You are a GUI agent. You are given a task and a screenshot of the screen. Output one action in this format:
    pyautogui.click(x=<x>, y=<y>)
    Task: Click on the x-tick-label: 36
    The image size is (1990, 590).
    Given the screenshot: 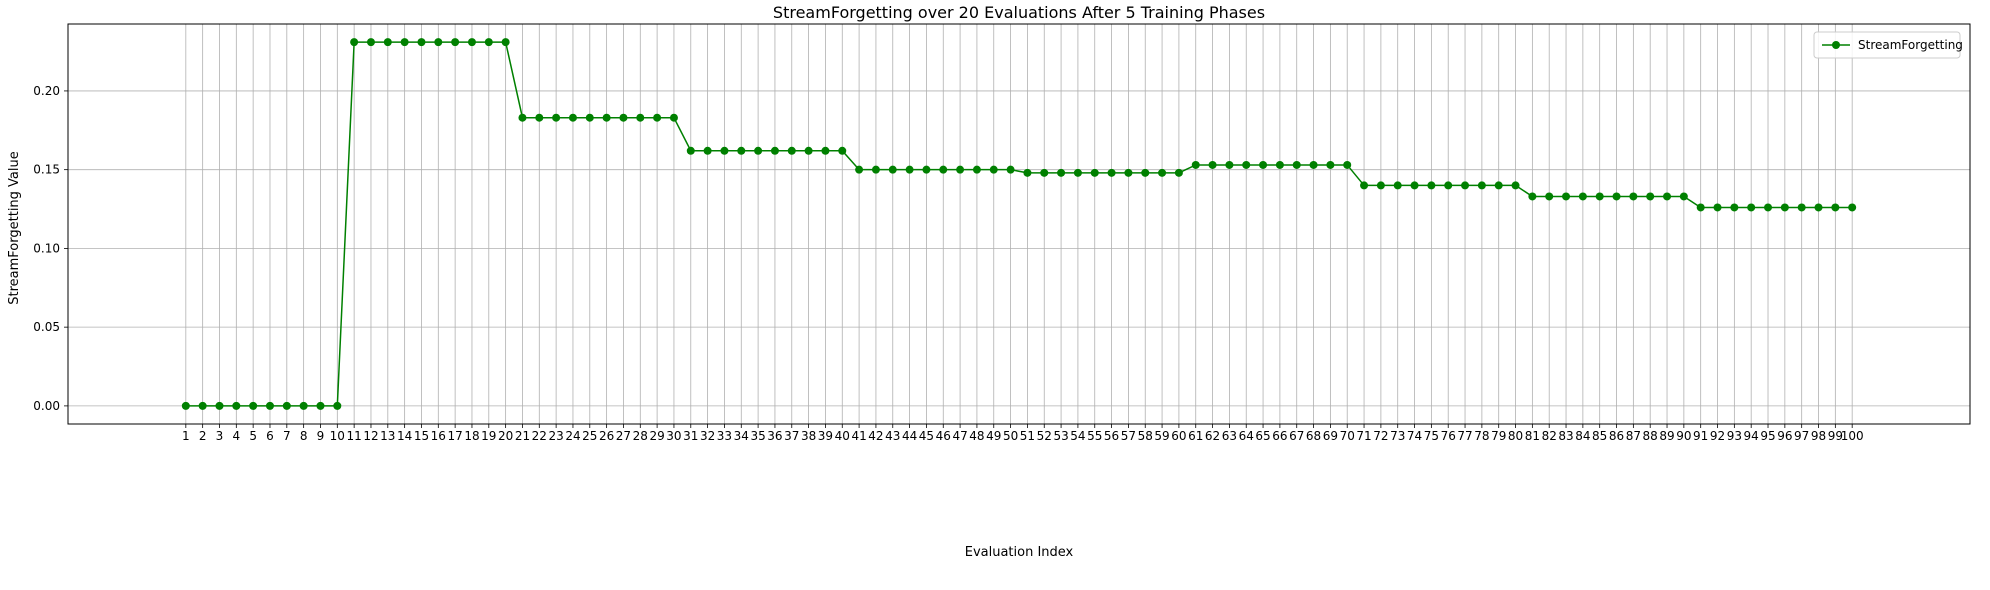 What is the action you would take?
    pyautogui.click(x=774, y=436)
    